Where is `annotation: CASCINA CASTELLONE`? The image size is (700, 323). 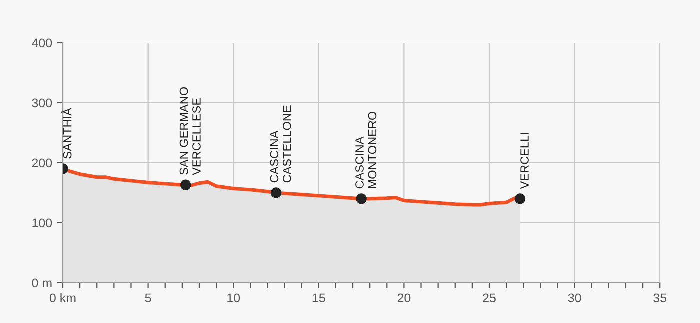 annotation: CASCINA CASTELLONE is located at coordinates (281, 144).